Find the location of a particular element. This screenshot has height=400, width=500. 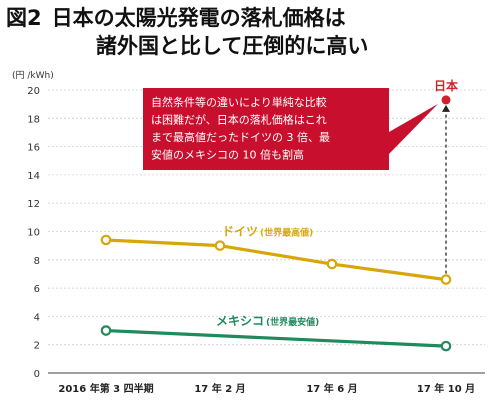

chart-title: 図2 日本の太陽光発電の落札価格は 諸外国と比して圧倒的に高い is located at coordinates (251, 32).